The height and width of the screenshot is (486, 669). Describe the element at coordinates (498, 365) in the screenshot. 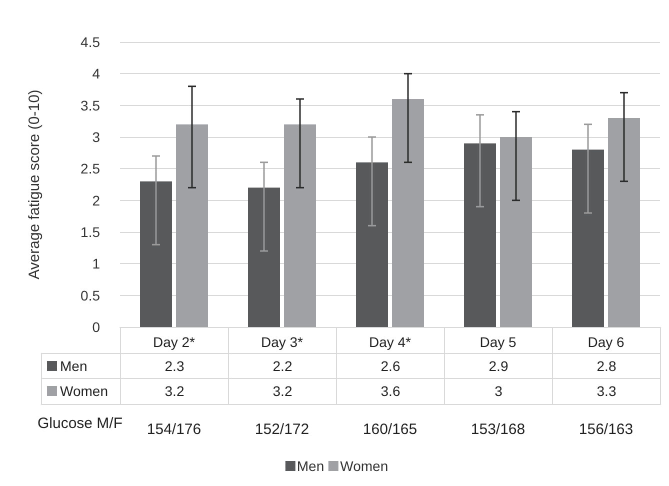

I see `data-label: 2.9` at that location.